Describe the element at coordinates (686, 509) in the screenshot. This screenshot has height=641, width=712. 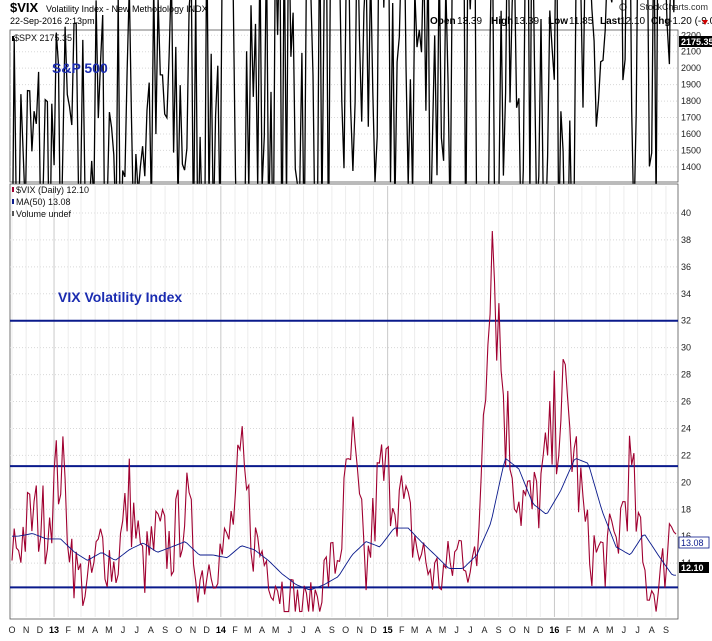
I see `y-tick-label: 18` at that location.